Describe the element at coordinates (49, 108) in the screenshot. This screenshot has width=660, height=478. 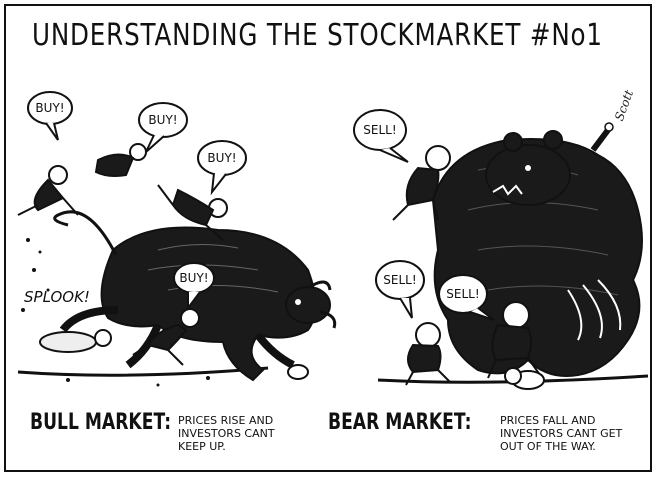
I see `bull-bubble-1-text: BUY!` at that location.